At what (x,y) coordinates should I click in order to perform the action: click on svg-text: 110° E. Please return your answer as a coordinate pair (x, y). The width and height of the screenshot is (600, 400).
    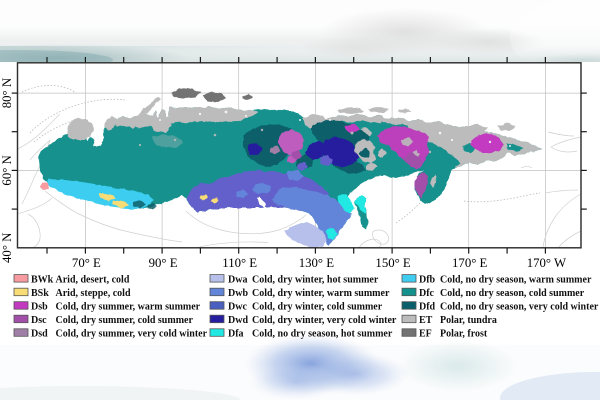
    Looking at the image, I should click on (239, 263).